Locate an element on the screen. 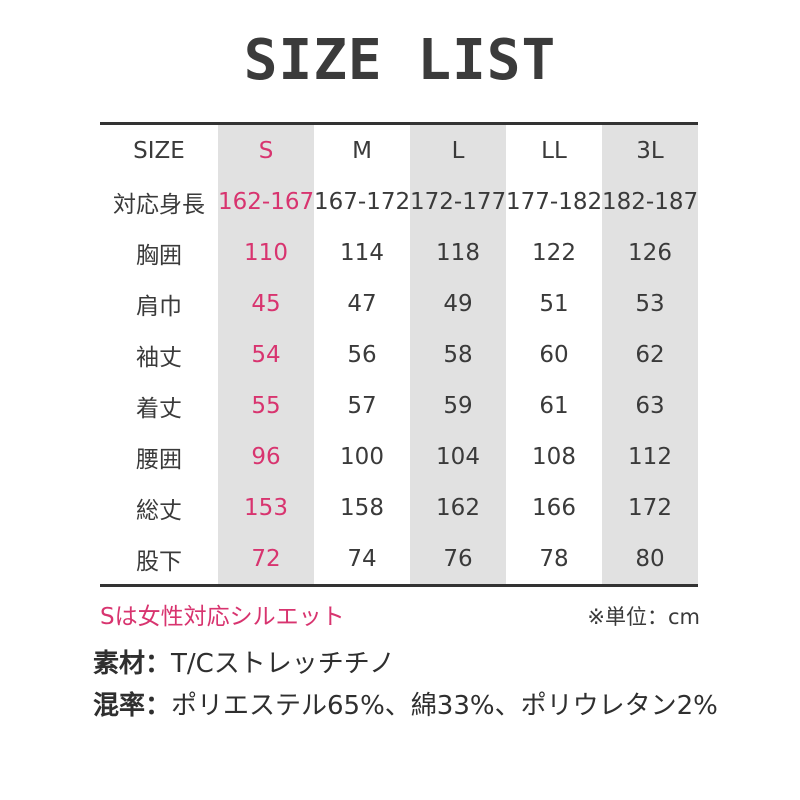 This screenshot has width=800, height=800. blend-label: 混率： is located at coordinates (132, 706).